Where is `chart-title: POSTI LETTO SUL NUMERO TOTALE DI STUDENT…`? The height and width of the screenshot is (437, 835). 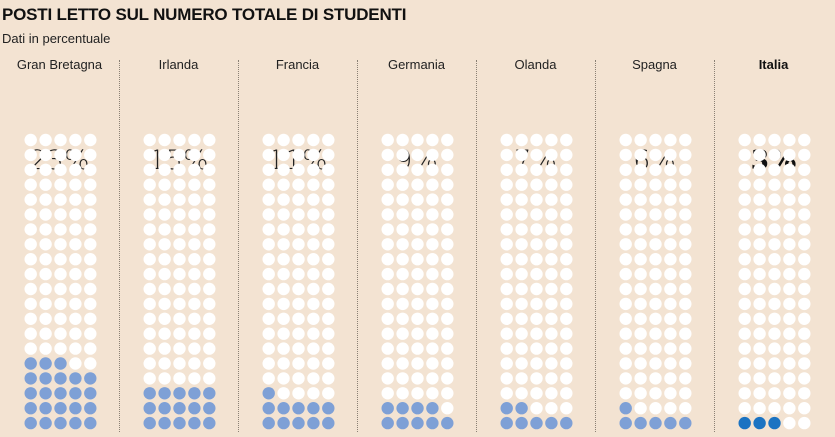 chart-title: POSTI LETTO SUL NUMERO TOTALE DI STUDENT… is located at coordinates (204, 14).